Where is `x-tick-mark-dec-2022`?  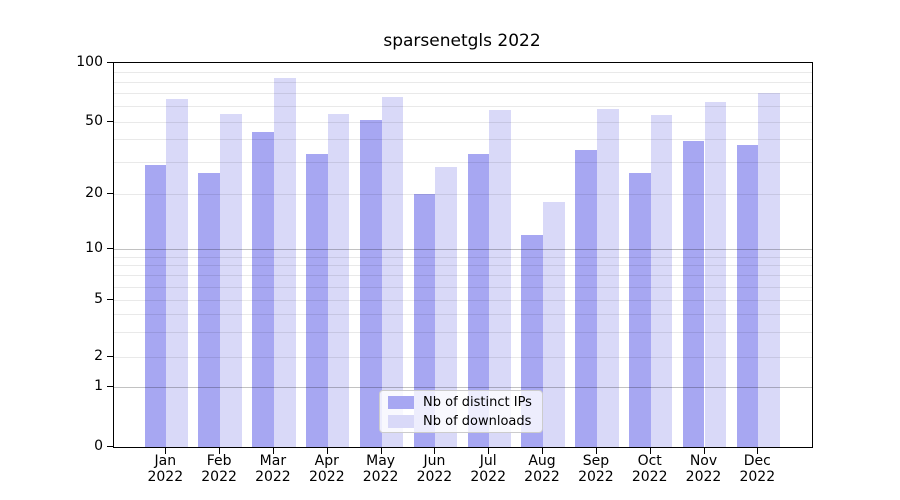 x-tick-mark-dec-2022 is located at coordinates (758, 451).